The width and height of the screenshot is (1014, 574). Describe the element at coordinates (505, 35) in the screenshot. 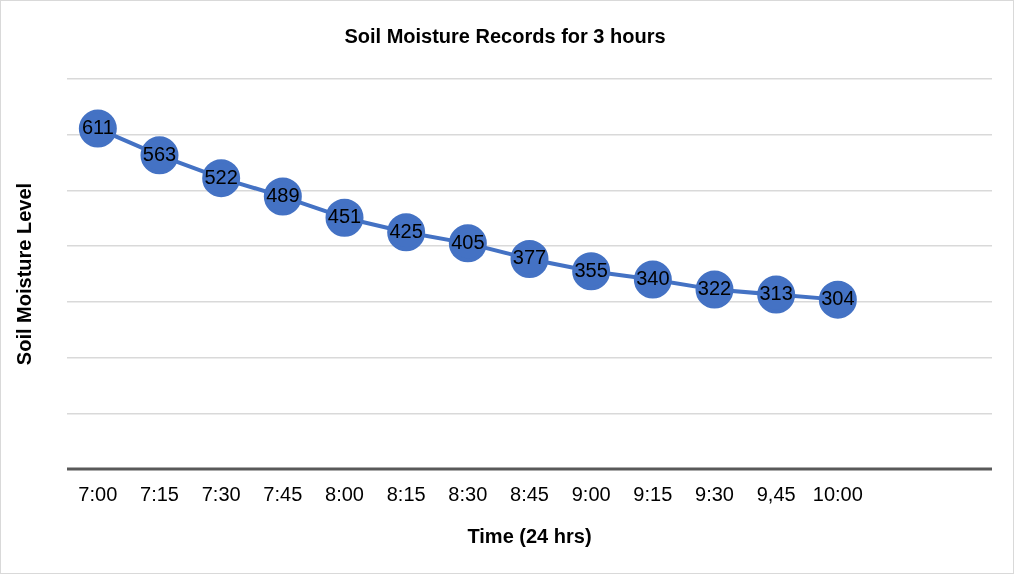

I see `chart-title: Soil Moisture Records for 3 hours` at that location.